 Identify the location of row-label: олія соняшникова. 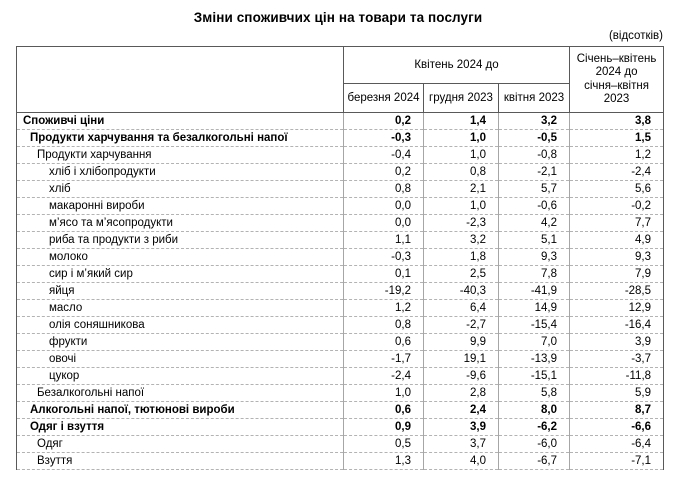
(180, 325).